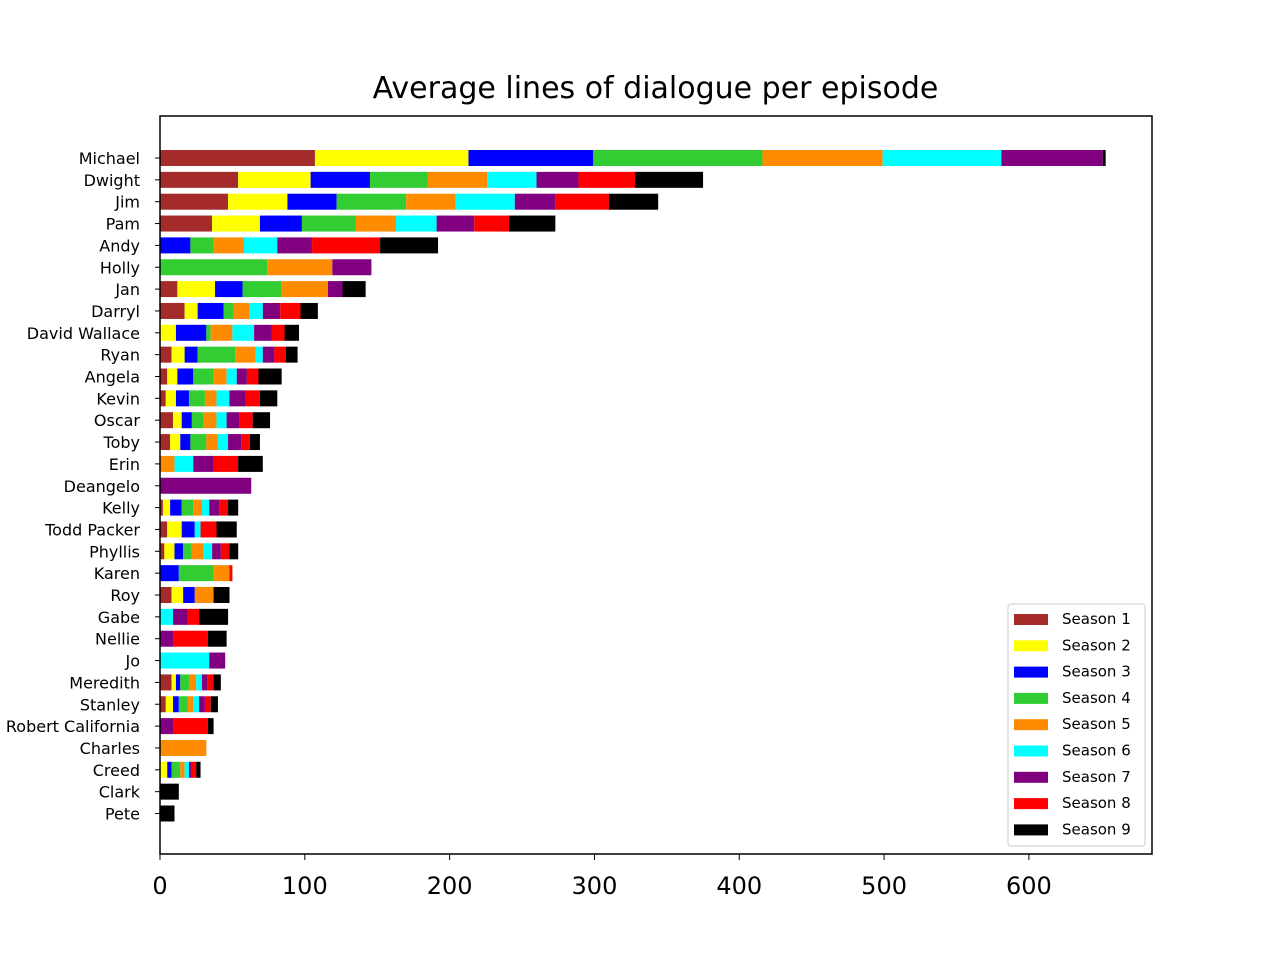  What do you see at coordinates (595, 886) in the screenshot?
I see `x-tick-label: 300` at bounding box center [595, 886].